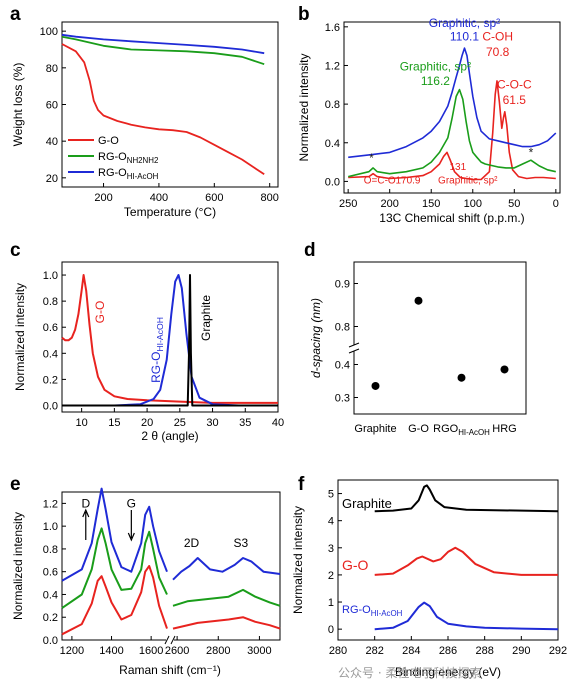 The width and height of the screenshot is (576, 694). What do you see at coordinates (50, 527) in the screenshot?
I see `panel-e-ytick-label: 1.0` at bounding box center [50, 527].